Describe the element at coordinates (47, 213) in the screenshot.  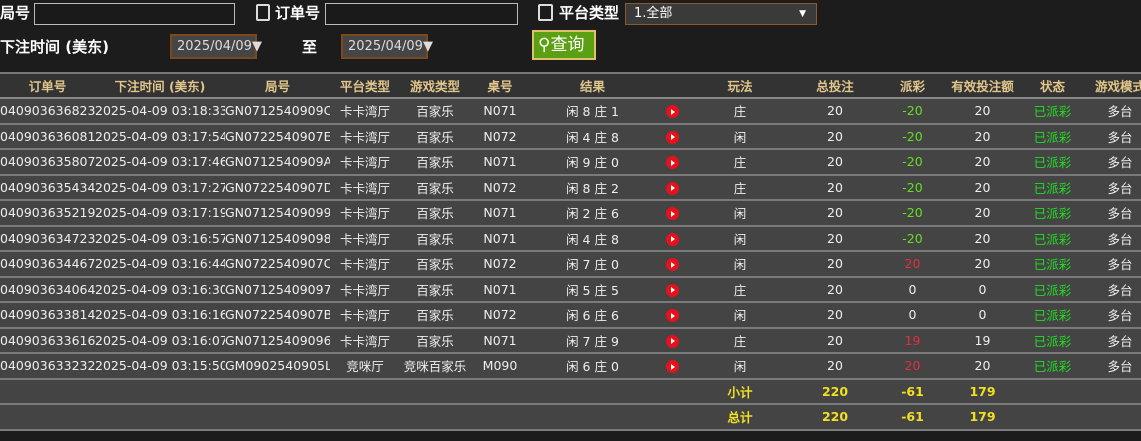
I see `cell-order-no: 0409036352199` at that location.